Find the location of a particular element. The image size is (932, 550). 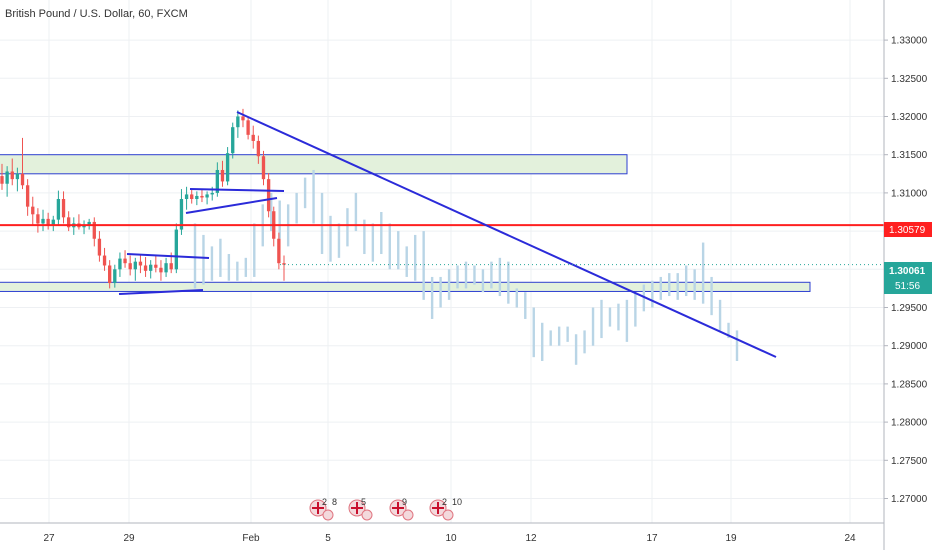

economic-event-marker: 2 10 is located at coordinates (445, 509).